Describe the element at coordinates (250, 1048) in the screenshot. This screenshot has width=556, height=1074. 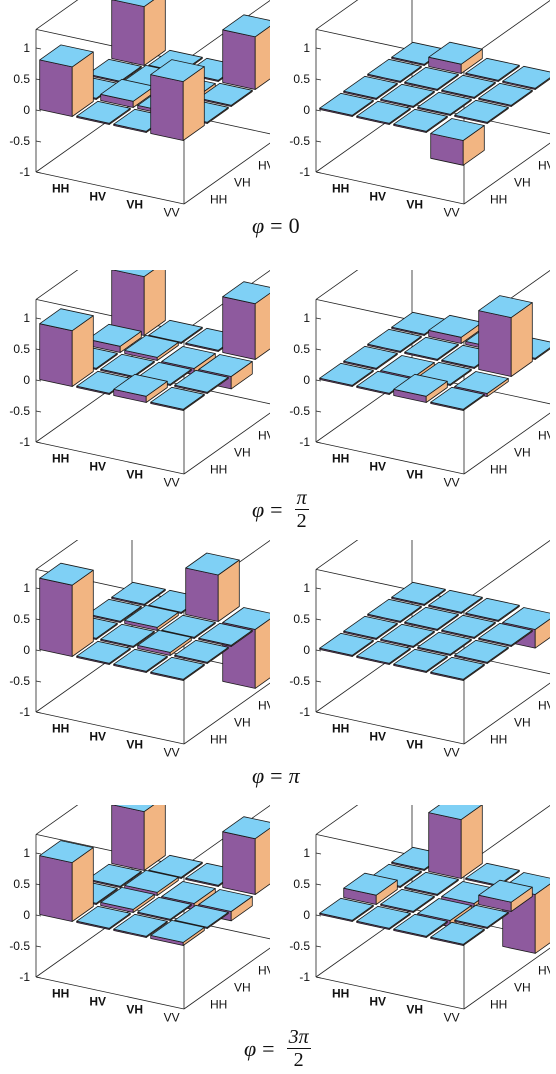
I see `phi-symbol: φ` at that location.